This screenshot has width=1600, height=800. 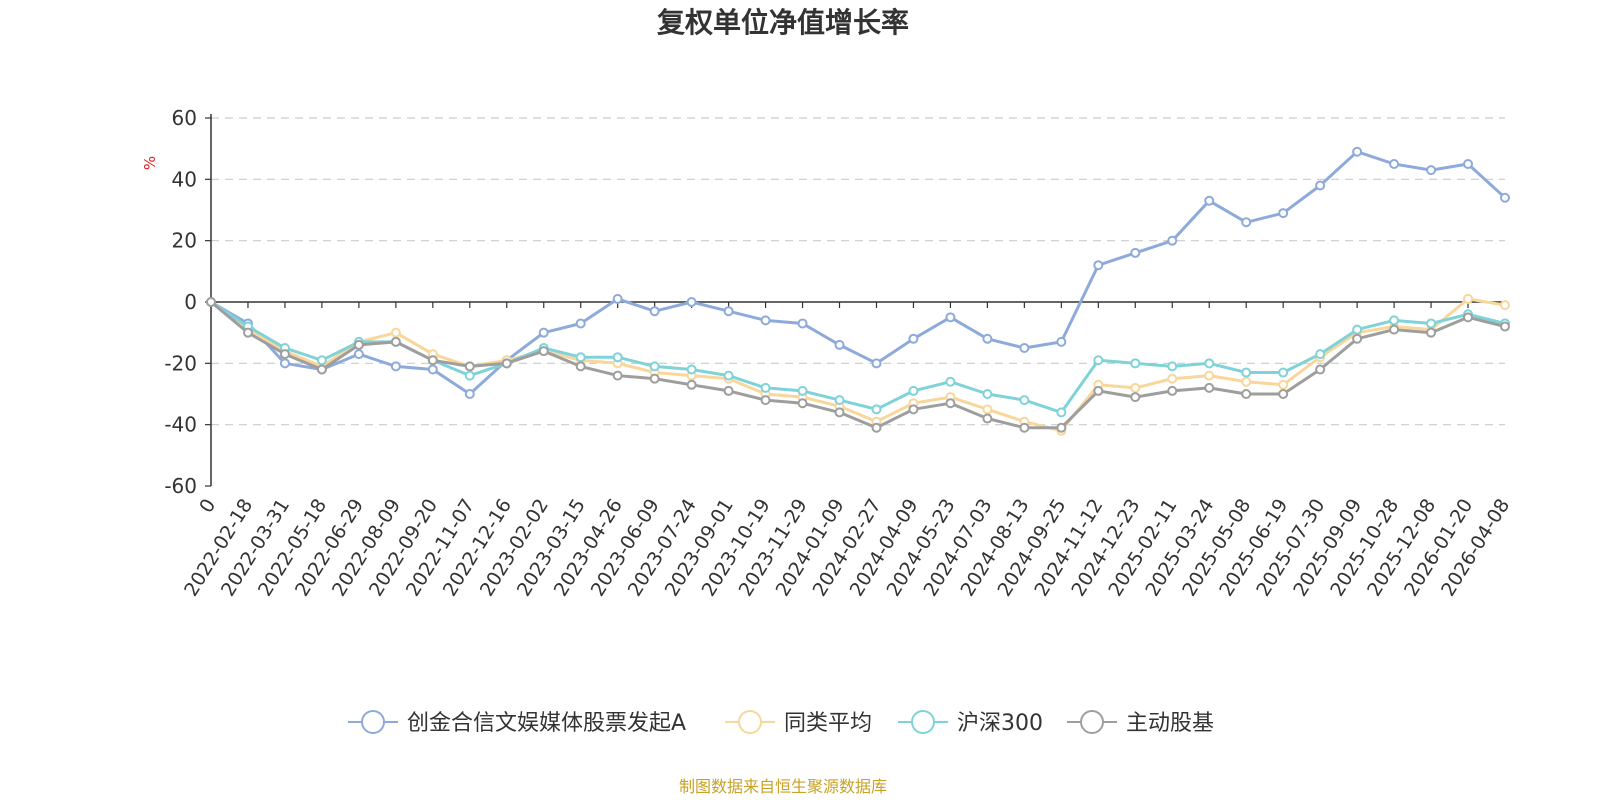 I want to click on y-tick-label: -20, so click(x=180, y=363).